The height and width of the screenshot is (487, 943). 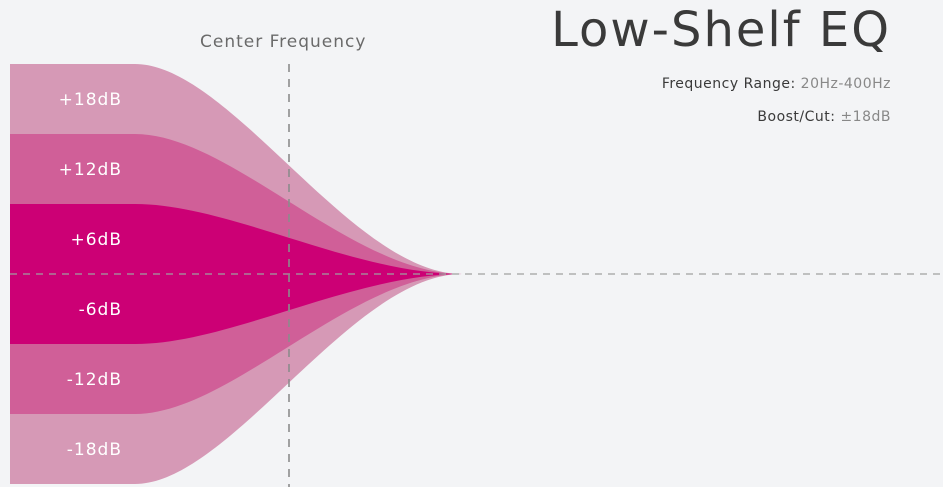 I want to click on band-label-minus18: -18dB, so click(x=94, y=450).